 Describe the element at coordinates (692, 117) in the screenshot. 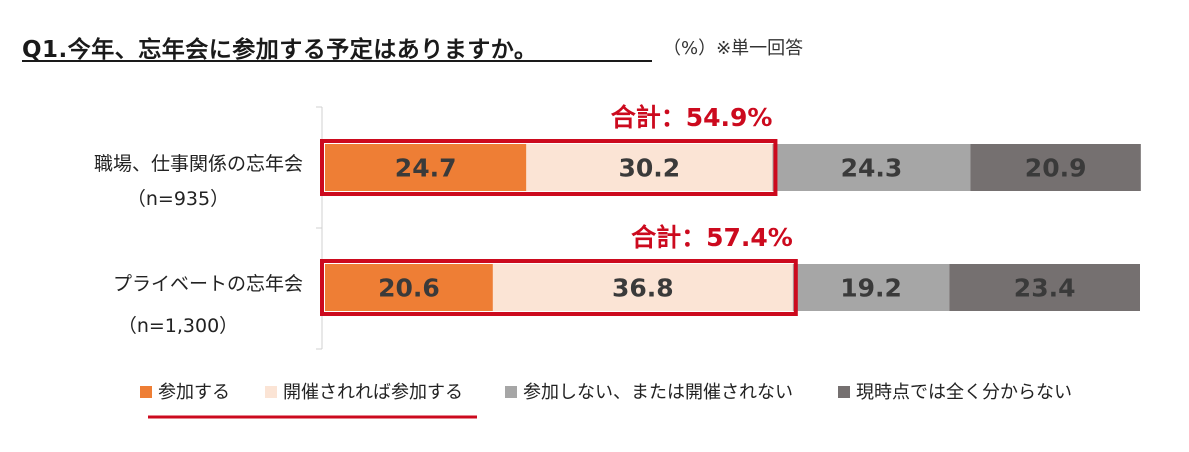

I see `total-annotation-0: 合計：54.9%` at that location.